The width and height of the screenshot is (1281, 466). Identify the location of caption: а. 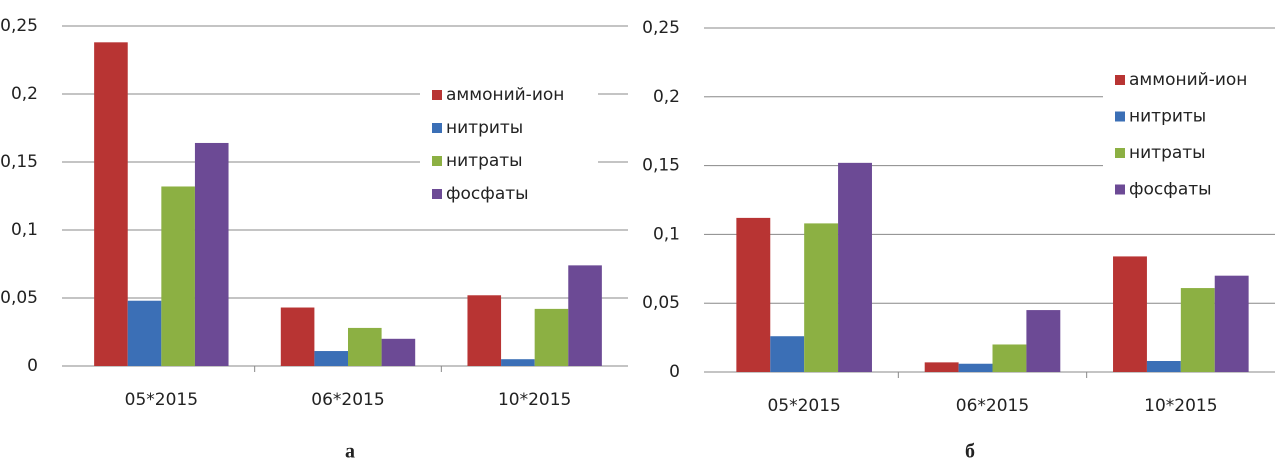
(350, 452).